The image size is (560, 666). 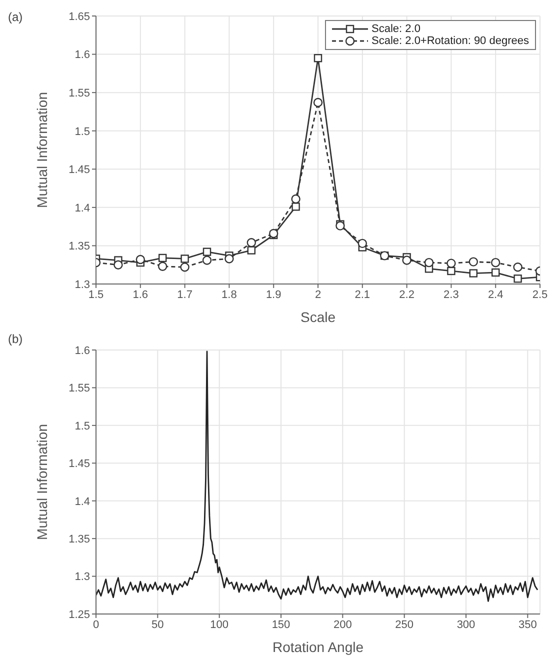 I want to click on x-tick-label: 2, so click(x=318, y=294).